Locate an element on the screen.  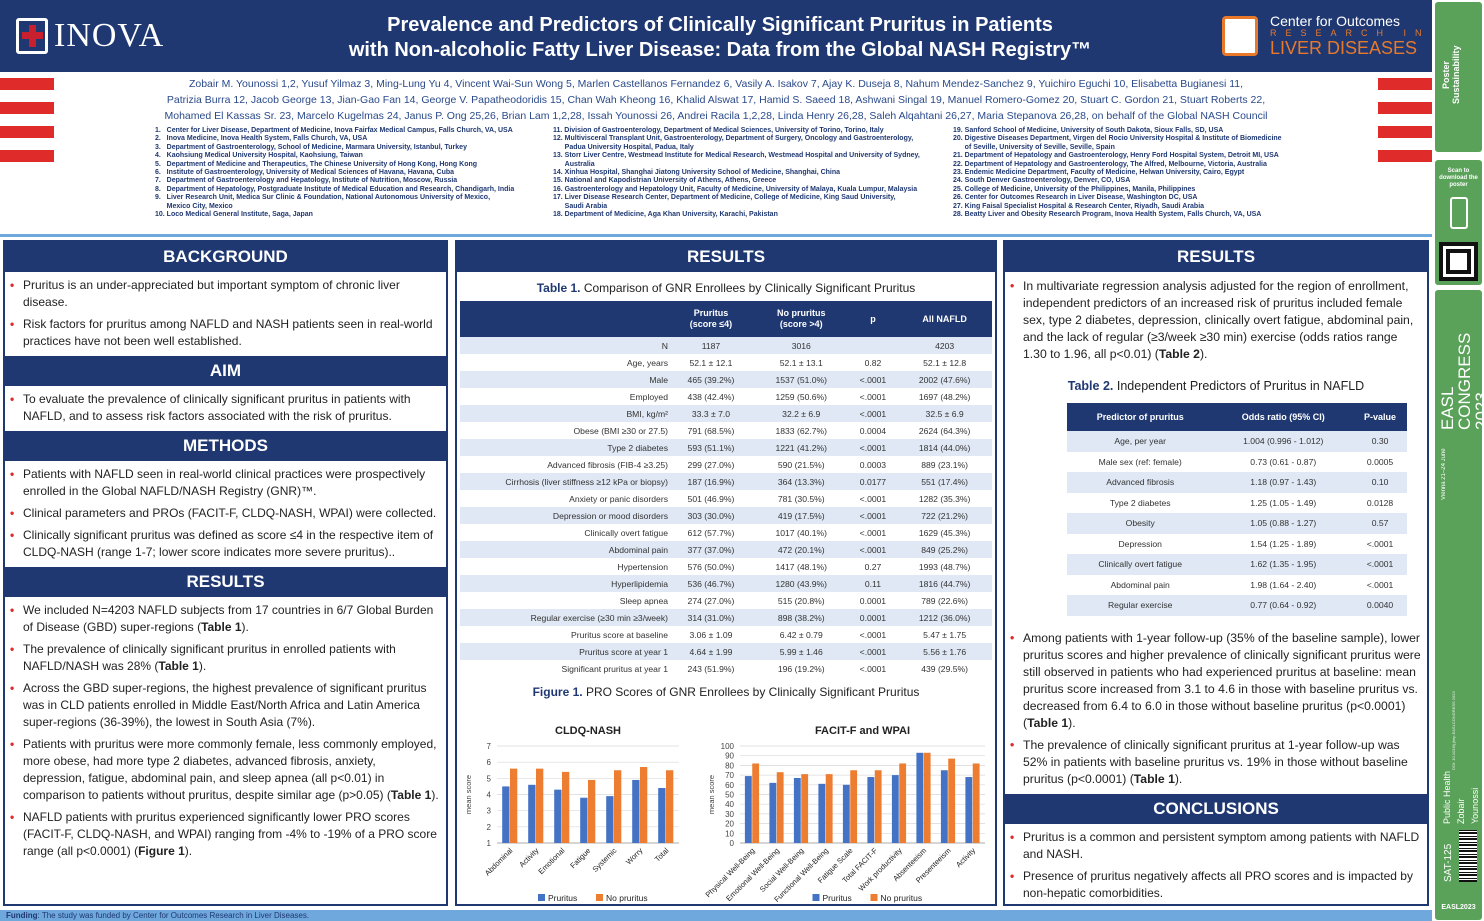
table-cell: 465 (39.2%) is located at coordinates (711, 379).